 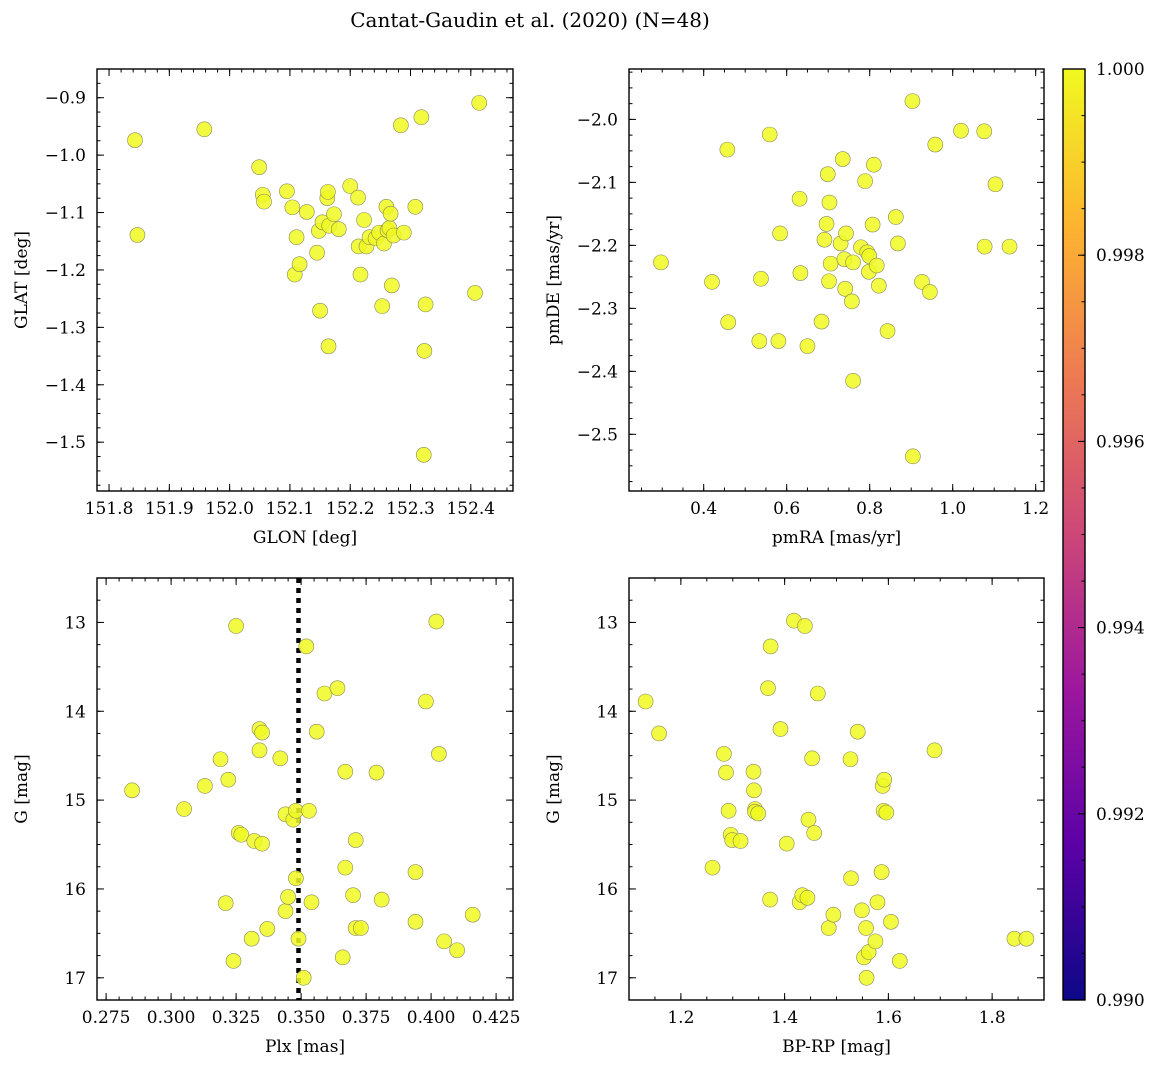 I want to click on x-tick-label: 151.8, so click(x=109, y=509).